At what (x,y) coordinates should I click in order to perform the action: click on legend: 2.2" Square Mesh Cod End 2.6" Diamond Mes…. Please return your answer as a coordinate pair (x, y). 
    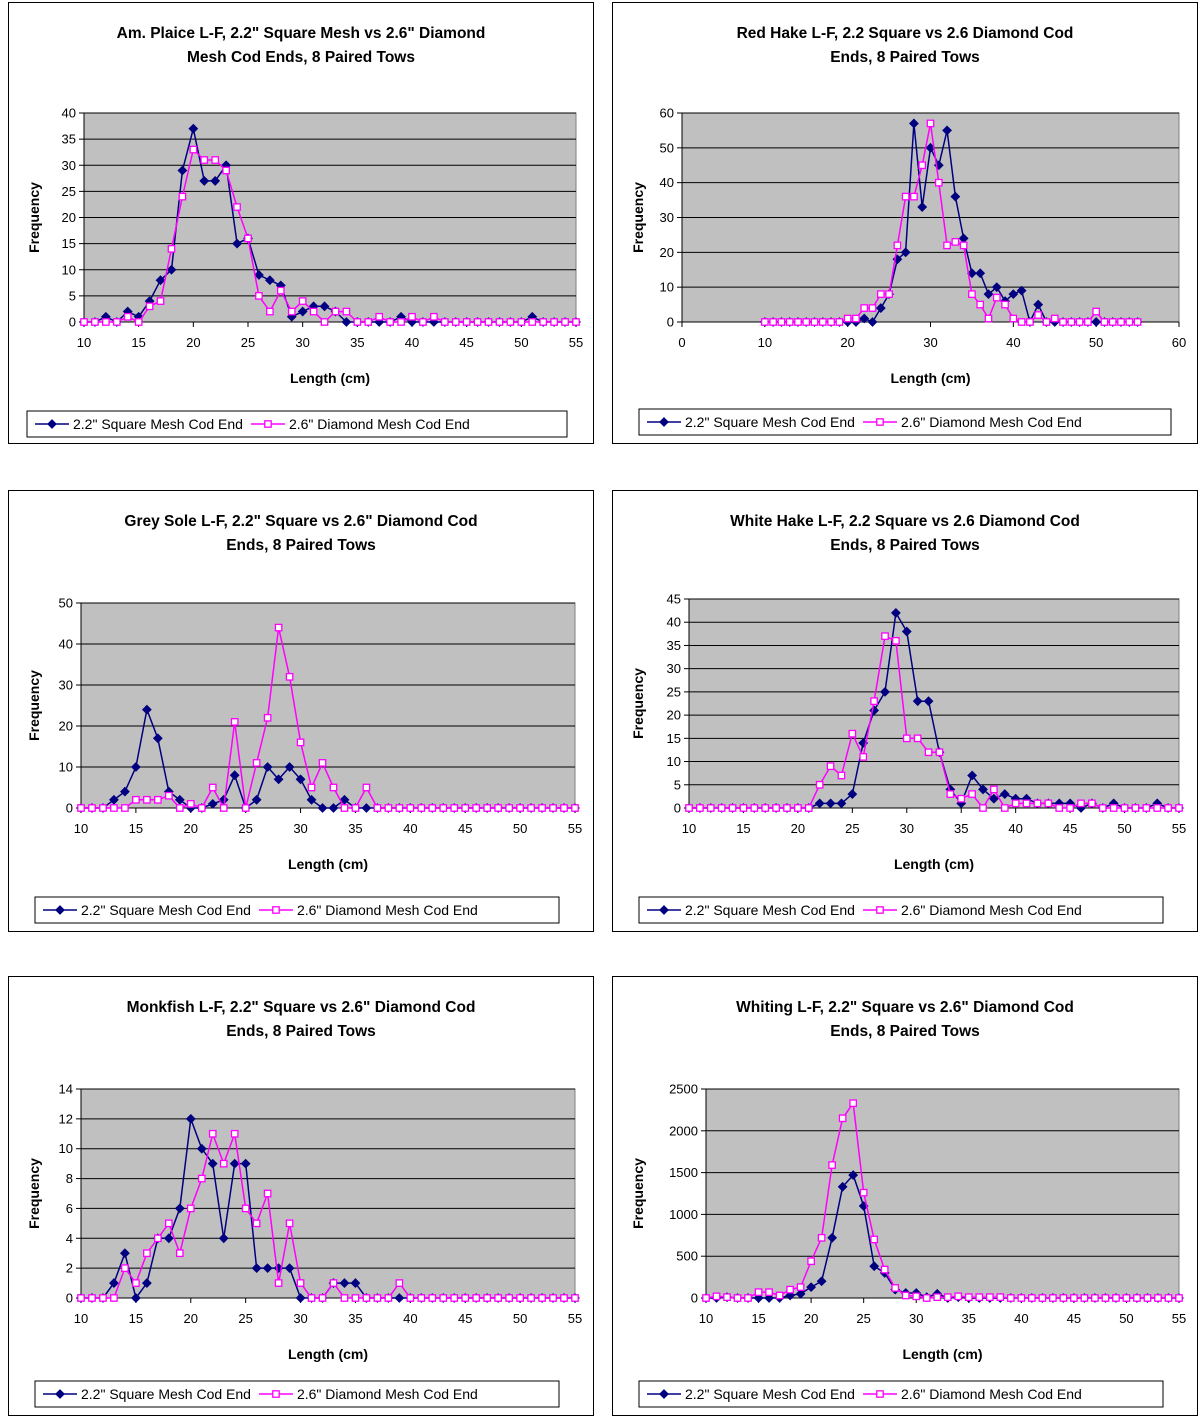
    Looking at the image, I should click on (297, 910).